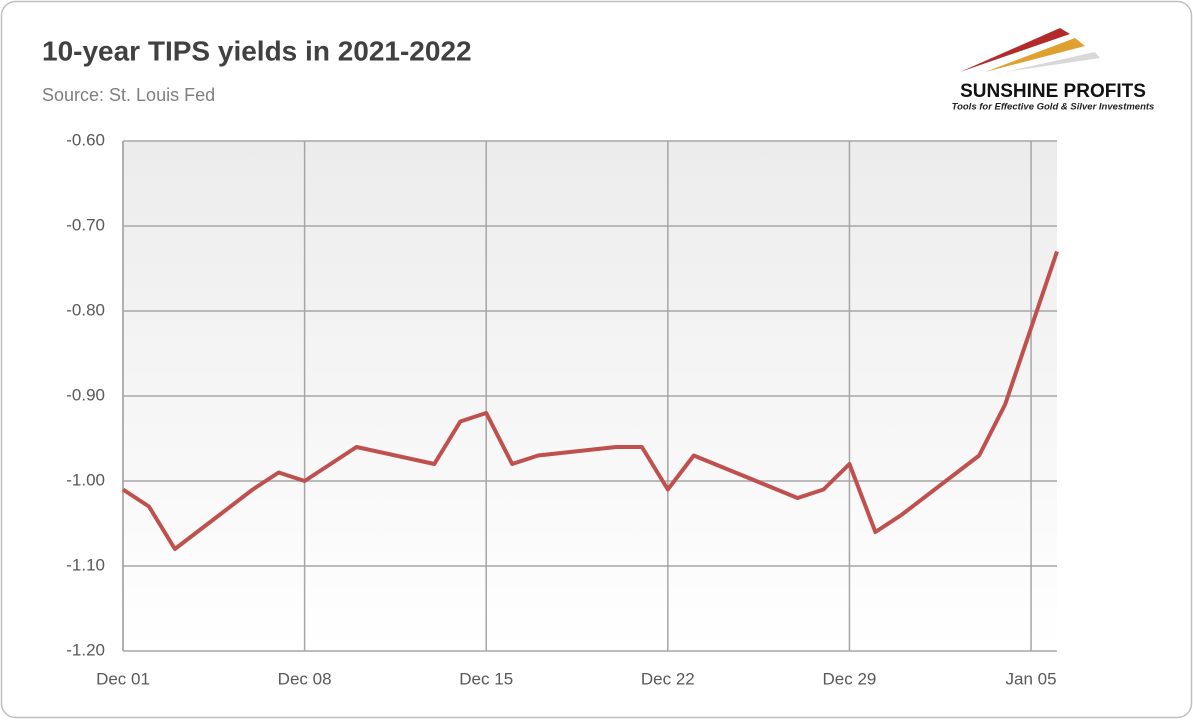  Describe the element at coordinates (85, 479) in the screenshot. I see `y-tick-label: -1.00` at that location.